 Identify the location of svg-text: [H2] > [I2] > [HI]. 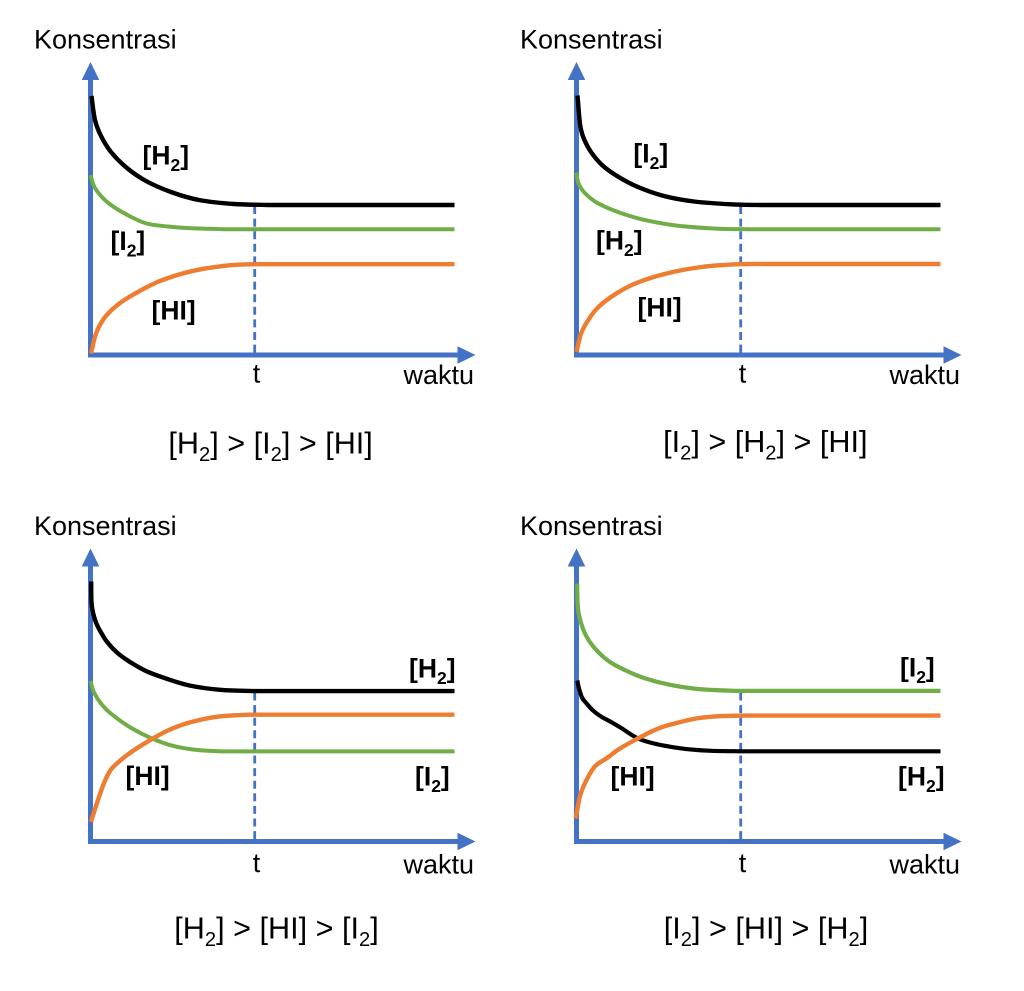
(270, 446).